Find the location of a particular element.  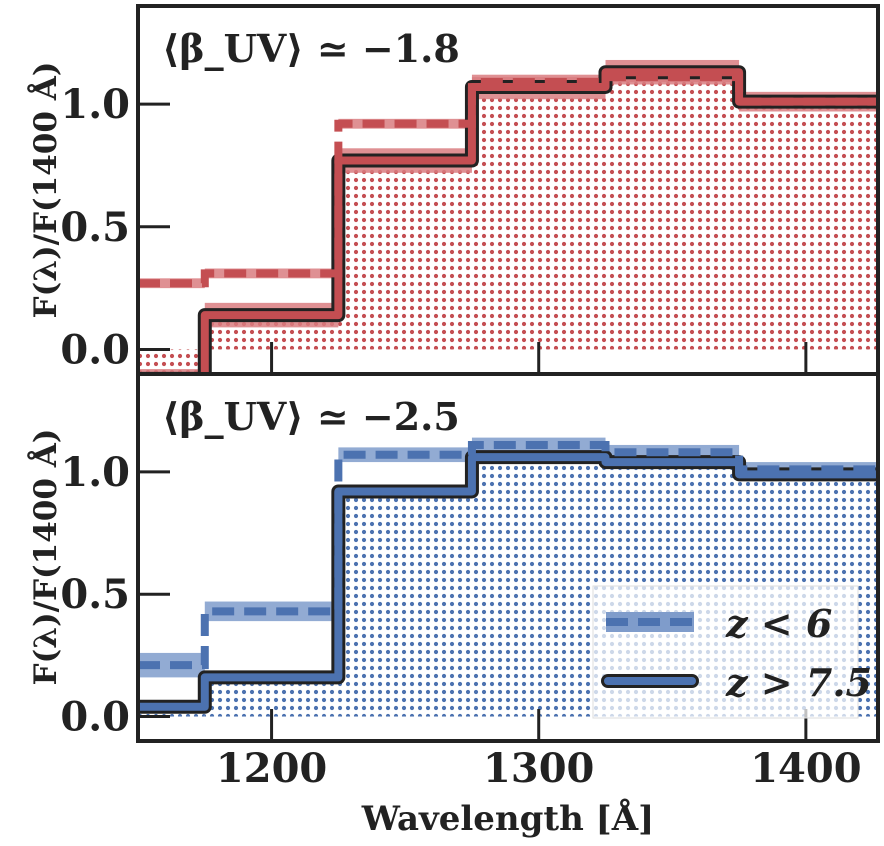

ytick-label-bottom-2: 1.0 is located at coordinates (95, 472).